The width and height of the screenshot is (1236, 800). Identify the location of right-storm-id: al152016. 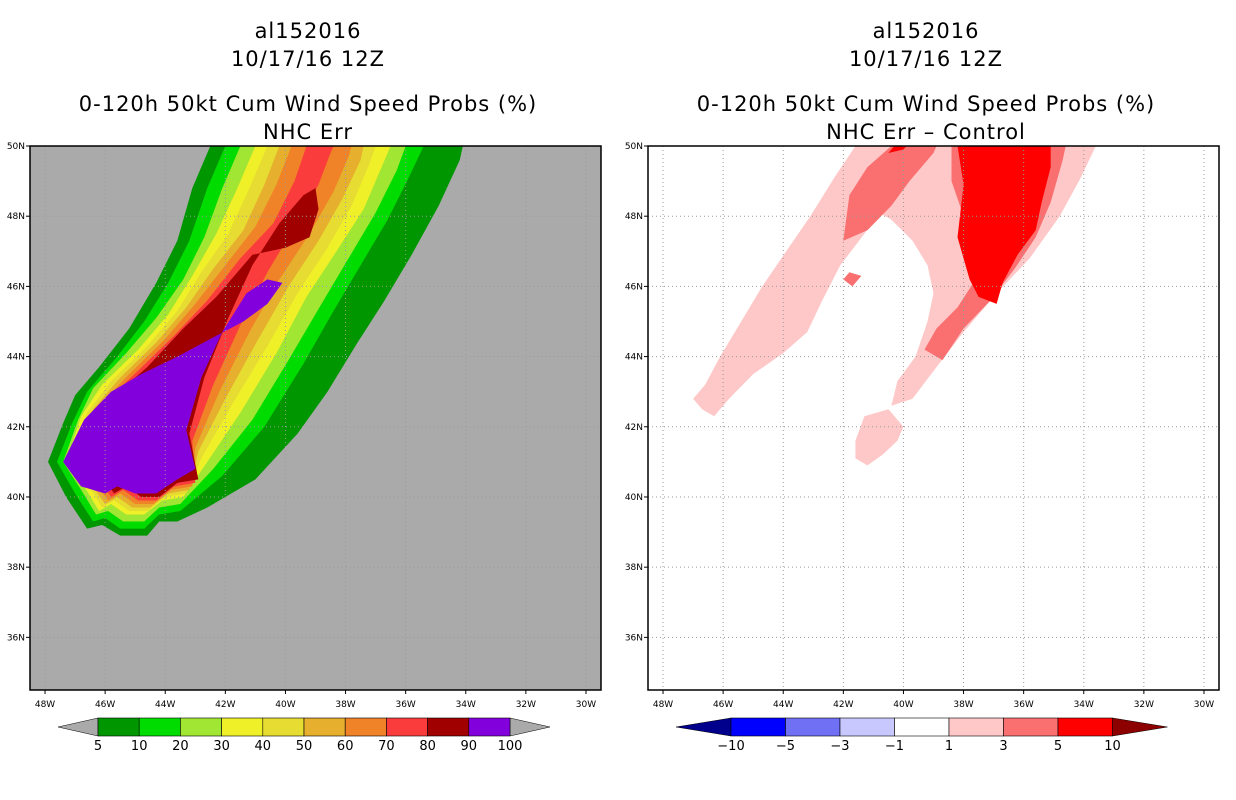
(926, 31).